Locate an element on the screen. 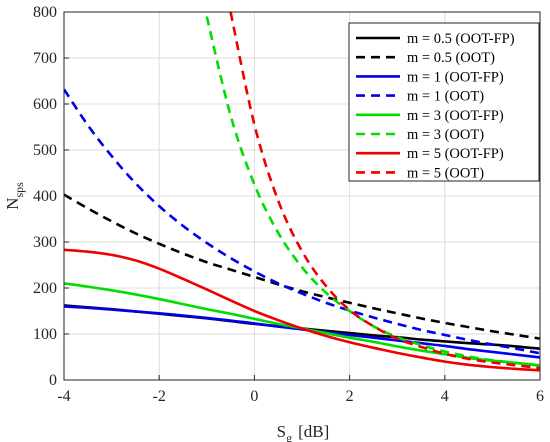 The height and width of the screenshot is (442, 550). legend-label: m = 0.5 (OOT-FP) is located at coordinates (461, 39).